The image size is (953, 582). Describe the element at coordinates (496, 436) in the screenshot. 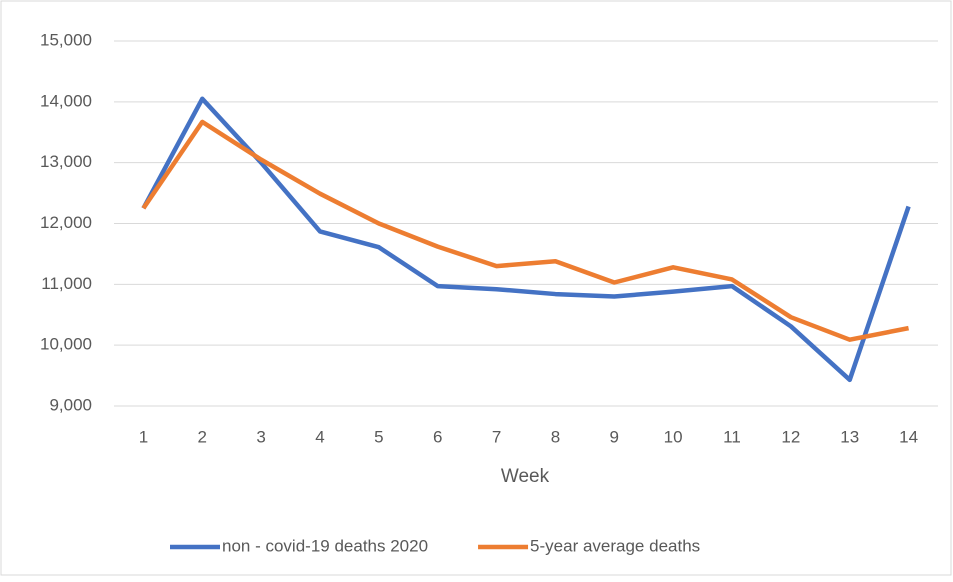

I see `x-tick-label: 7` at that location.